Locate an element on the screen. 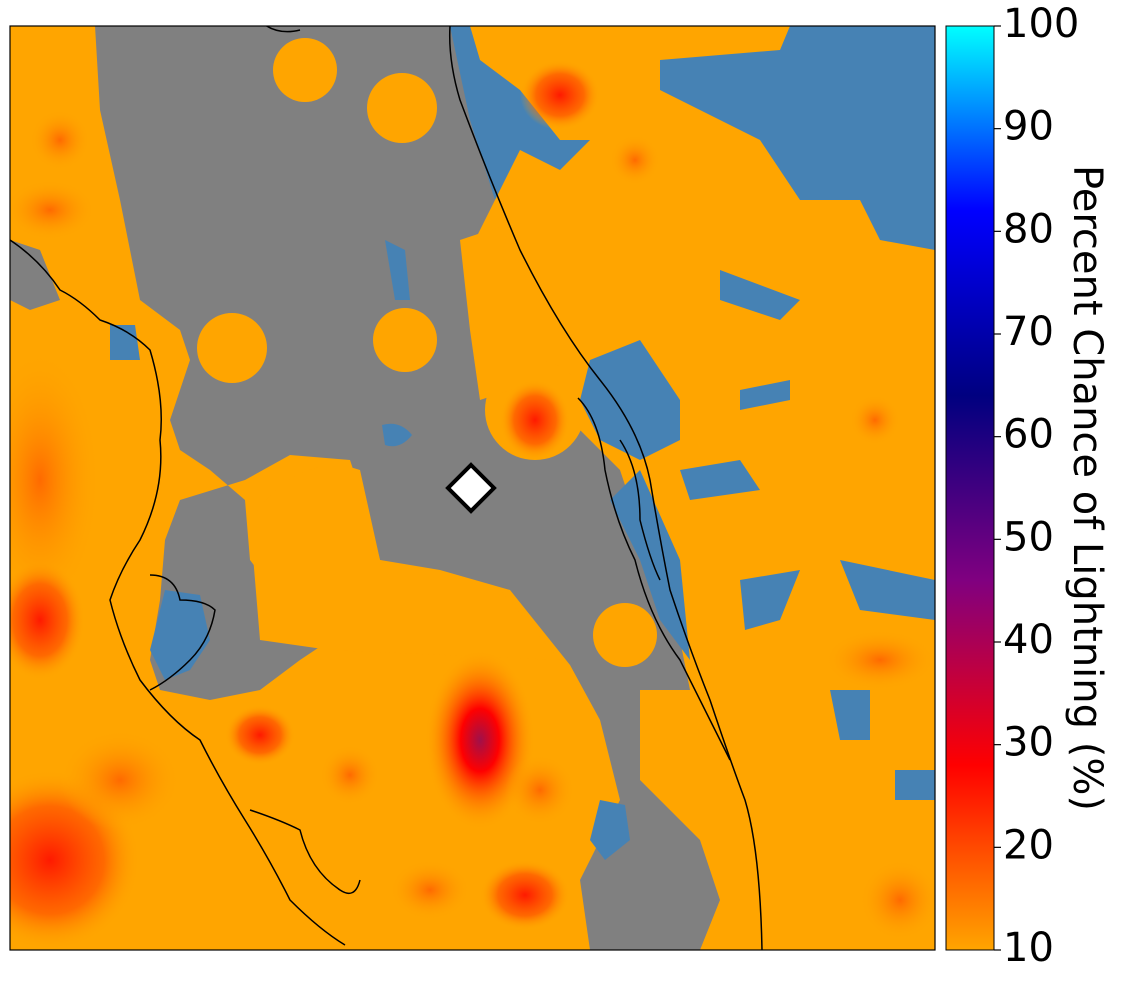 Image resolution: width=1126 pixels, height=984 pixels. no-lightning-region is located at coordinates (35, 275).